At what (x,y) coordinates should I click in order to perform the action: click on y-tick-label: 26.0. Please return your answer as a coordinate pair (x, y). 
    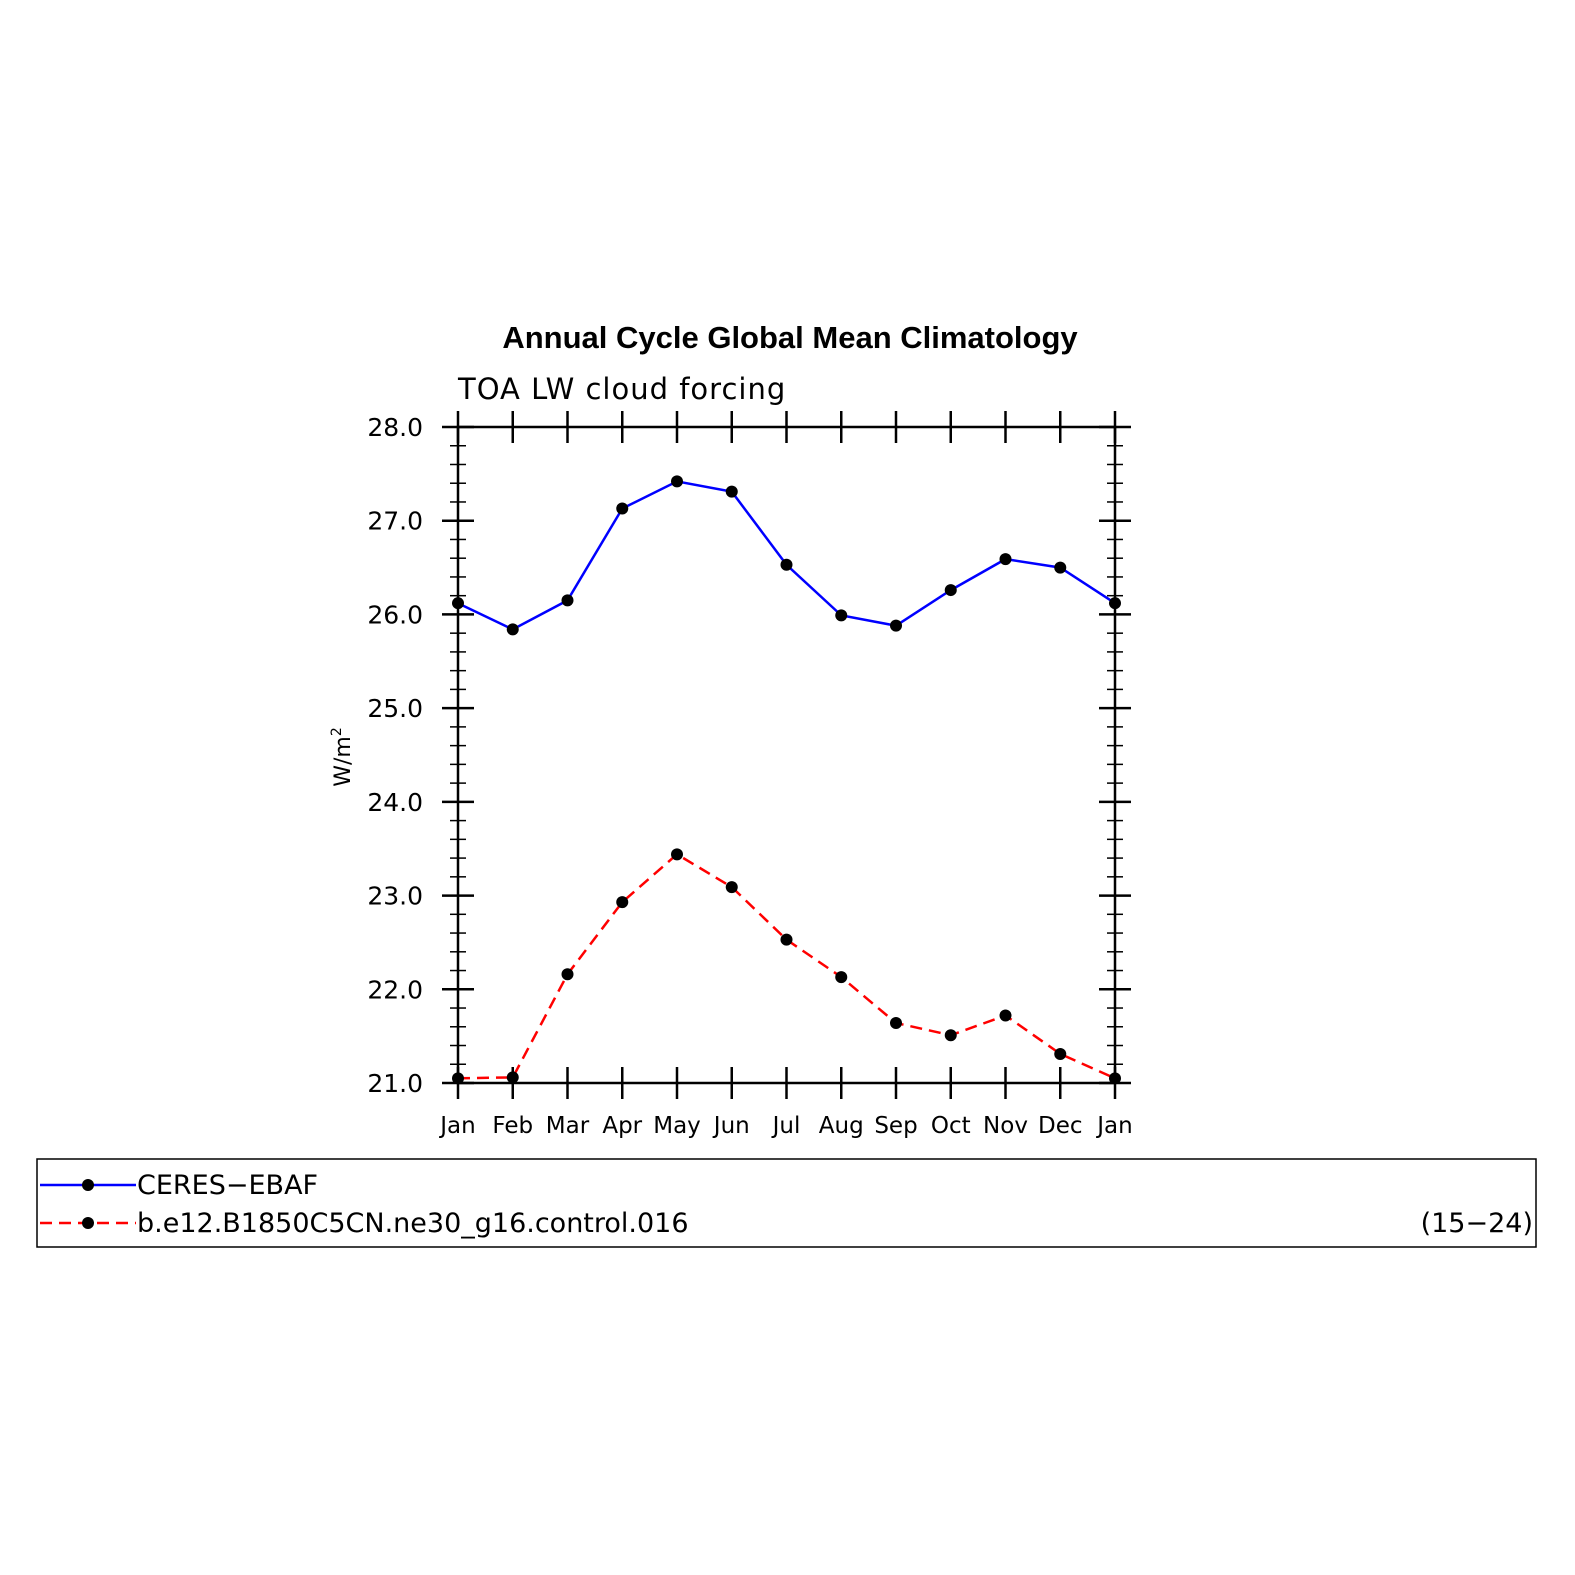
    Looking at the image, I should click on (395, 614).